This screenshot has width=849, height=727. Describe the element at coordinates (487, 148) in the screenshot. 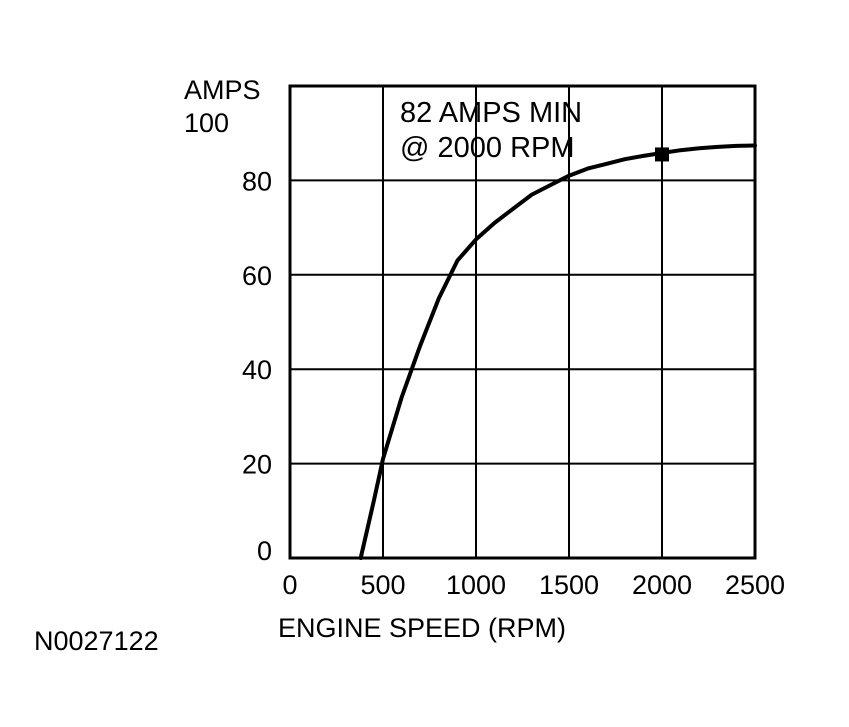

I see `annotation-line-2: @ 2000 RPM` at that location.